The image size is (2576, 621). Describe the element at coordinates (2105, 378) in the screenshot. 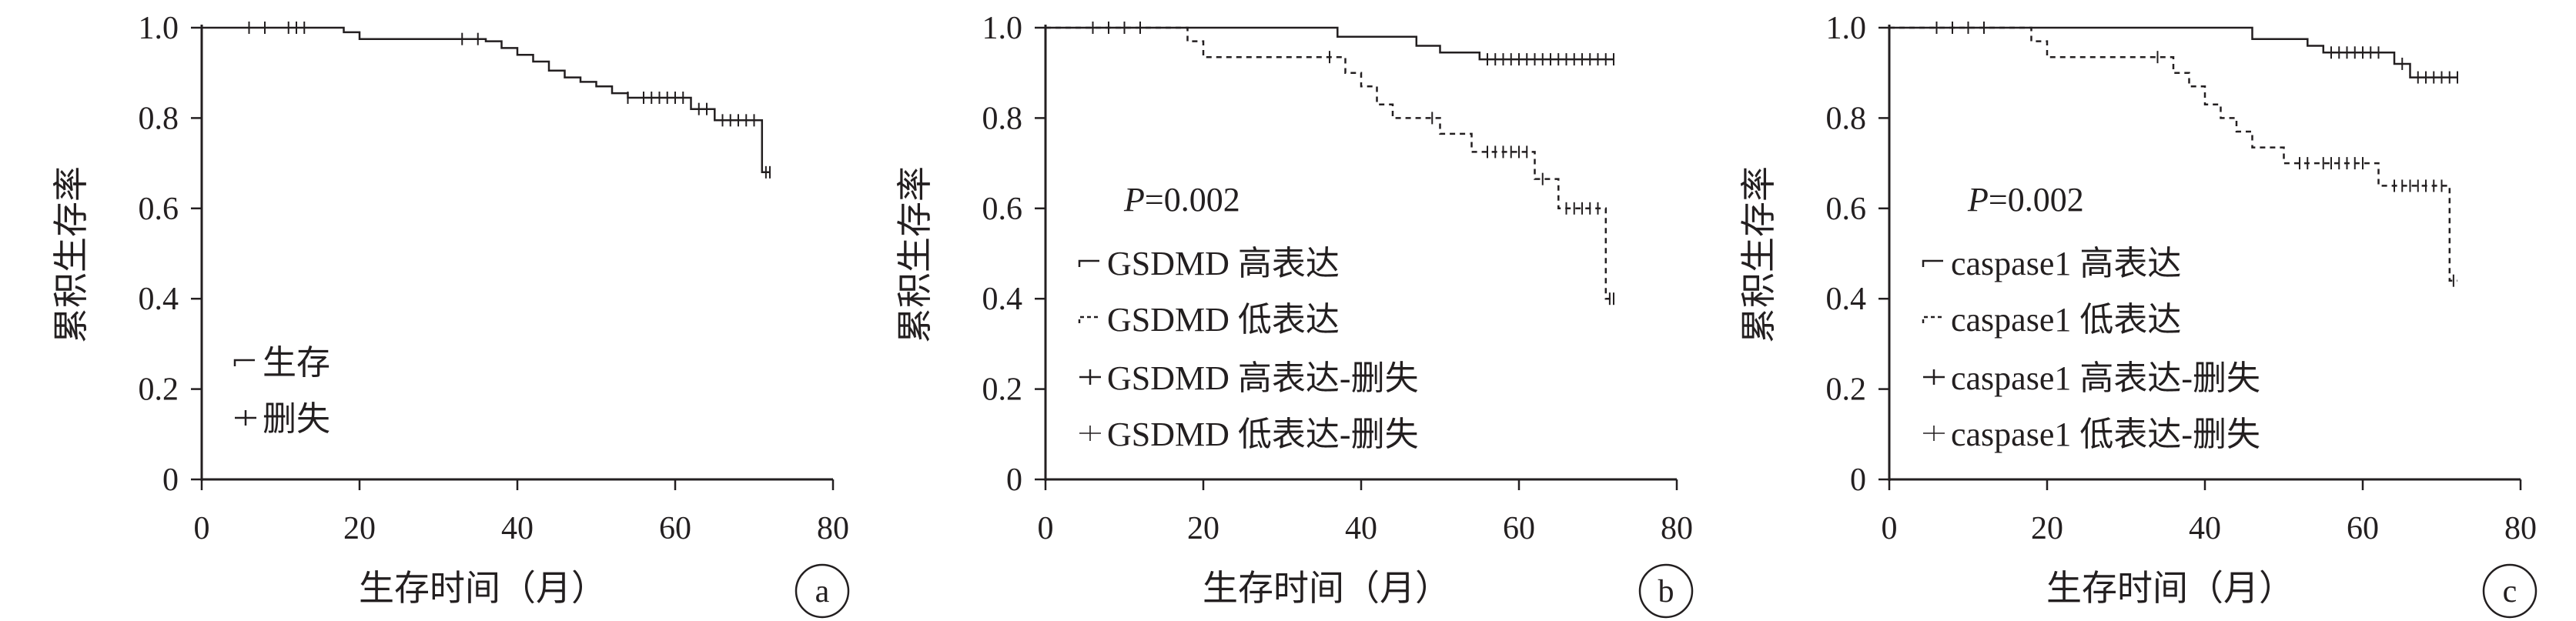

I see `legend-label: caspase1 高表达-删失` at that location.